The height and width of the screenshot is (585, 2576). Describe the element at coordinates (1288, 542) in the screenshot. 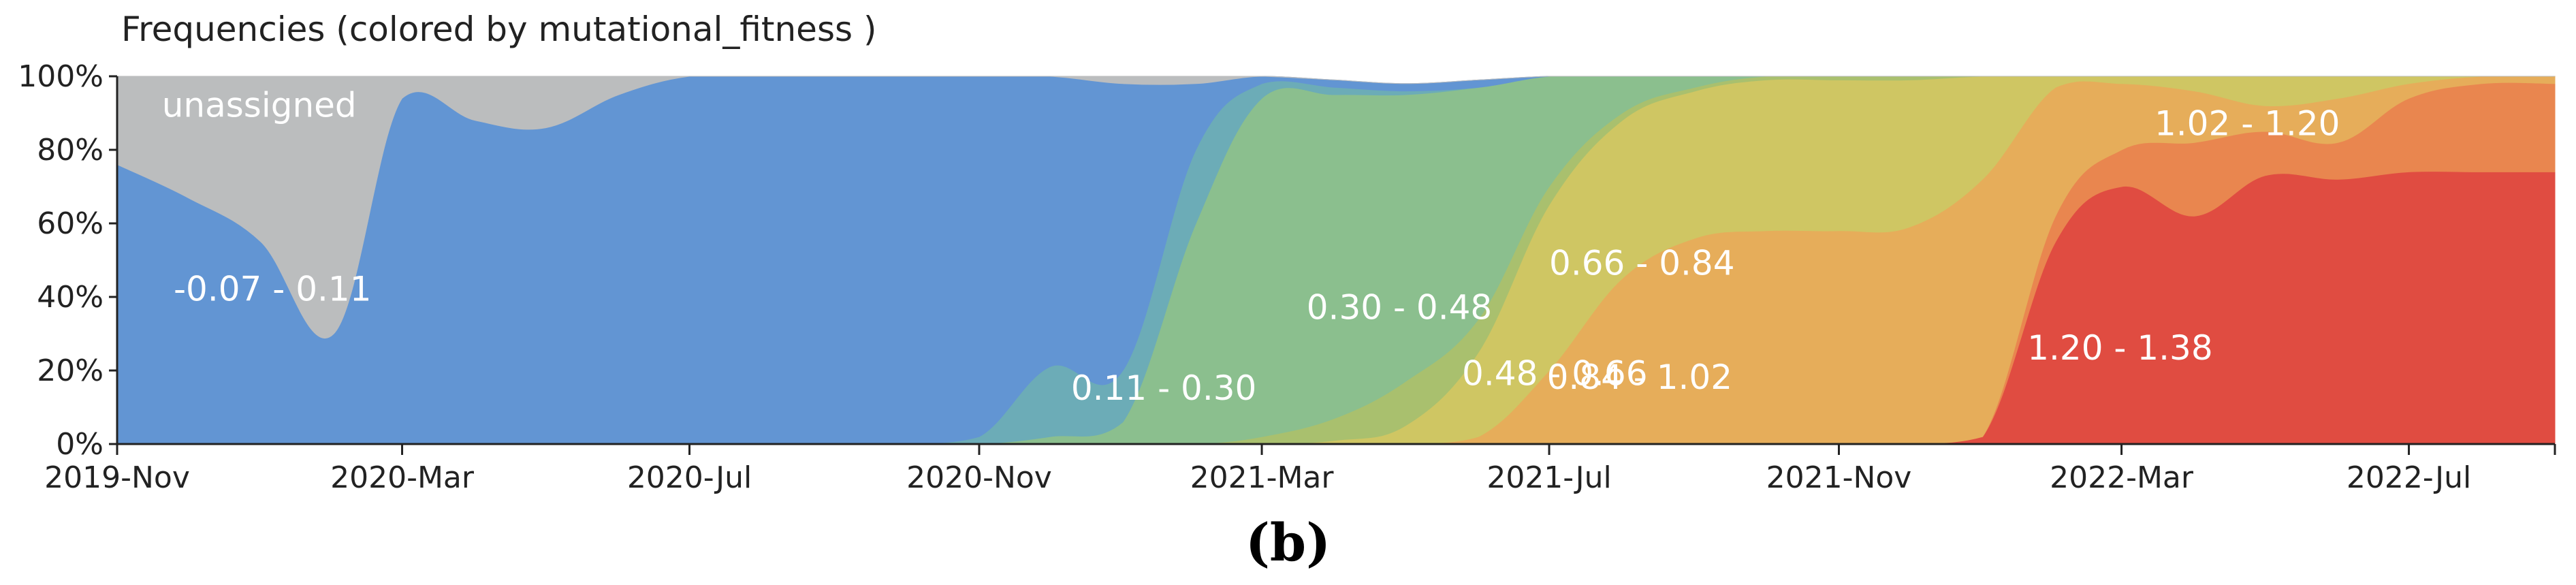

I see `panel-caption: (b)` at that location.